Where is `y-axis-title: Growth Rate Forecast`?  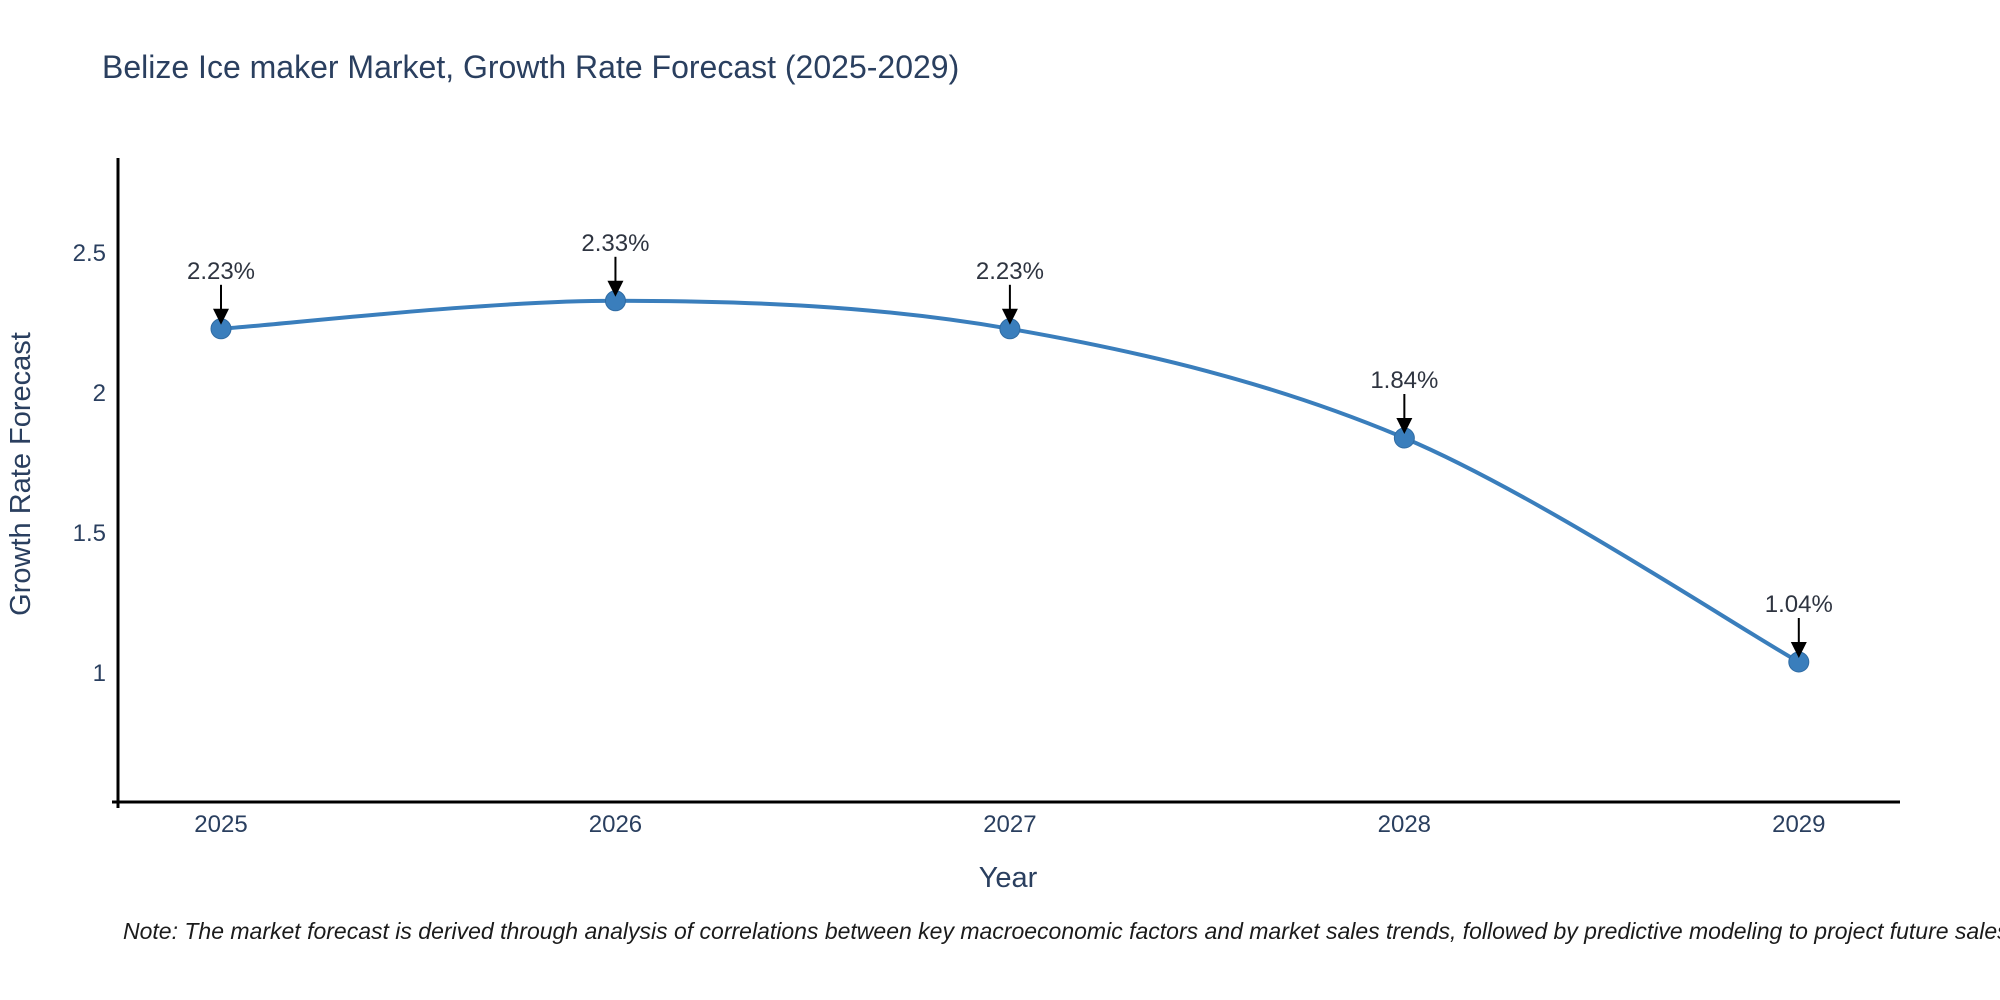
y-axis-title: Growth Rate Forecast is located at coordinates (21, 474).